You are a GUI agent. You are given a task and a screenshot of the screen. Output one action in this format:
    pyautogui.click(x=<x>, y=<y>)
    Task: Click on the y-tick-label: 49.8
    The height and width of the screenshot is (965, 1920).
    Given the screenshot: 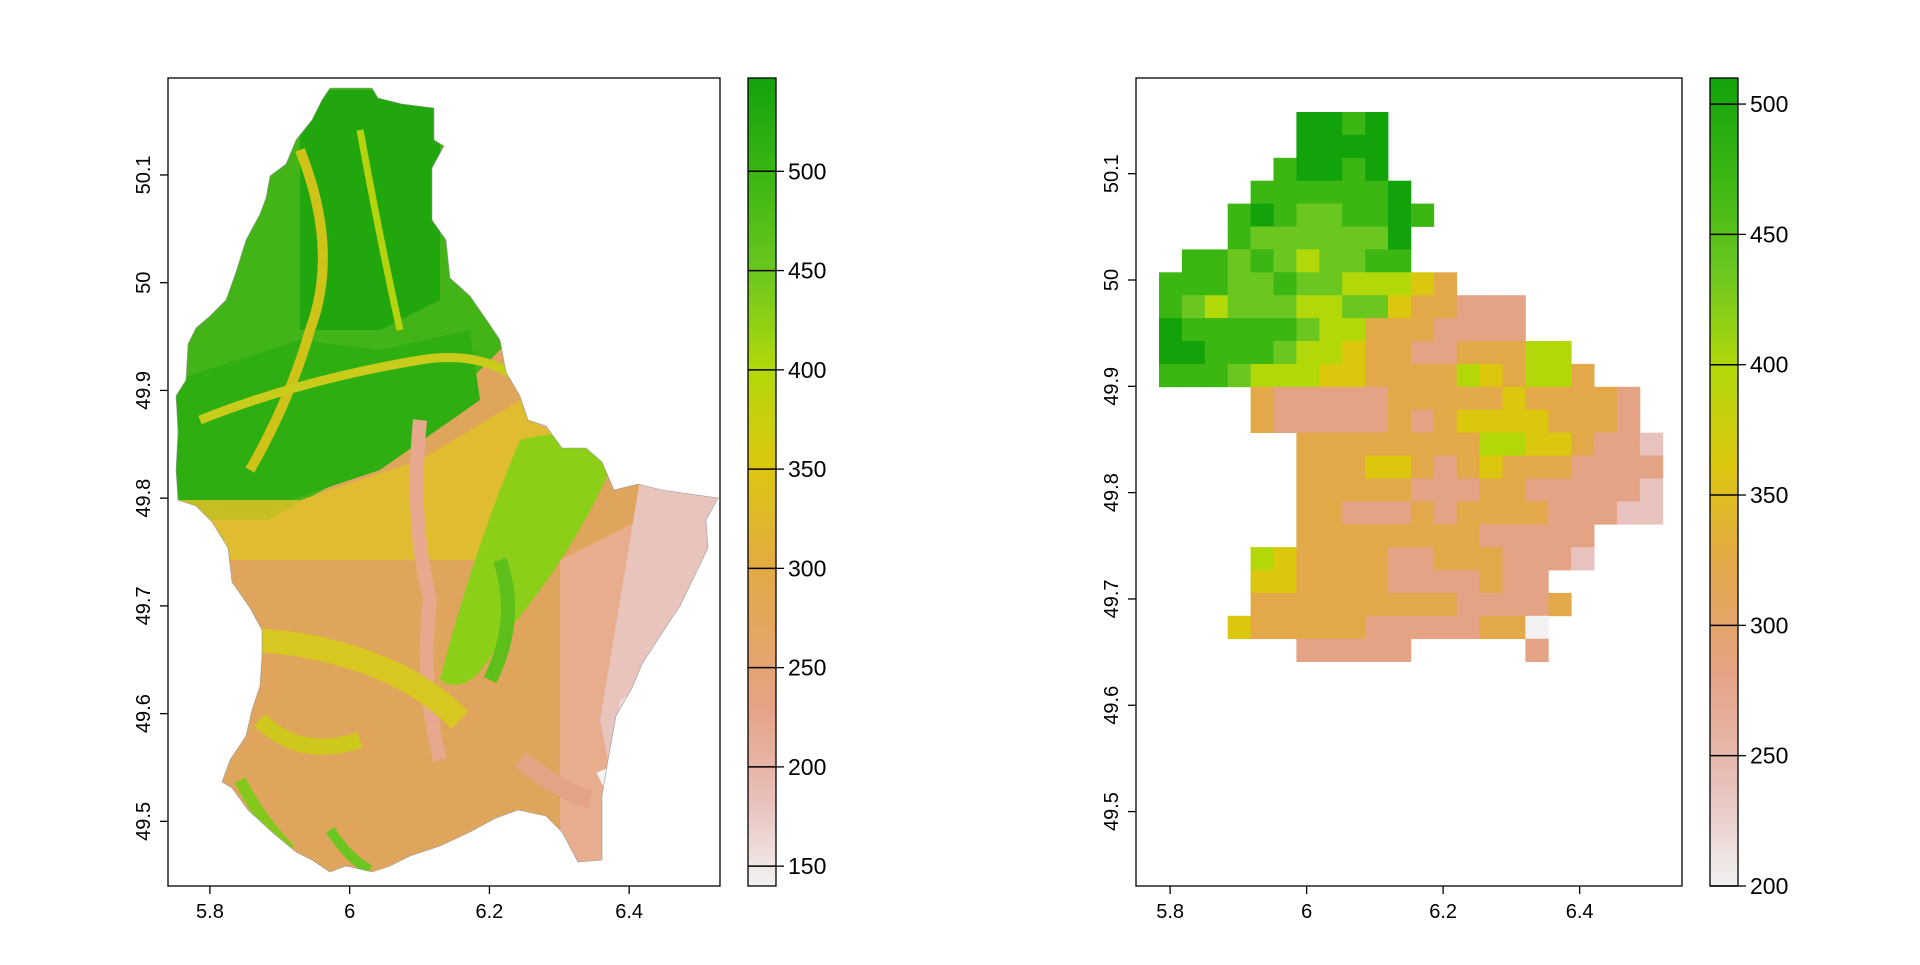 What is the action you would take?
    pyautogui.click(x=1112, y=492)
    